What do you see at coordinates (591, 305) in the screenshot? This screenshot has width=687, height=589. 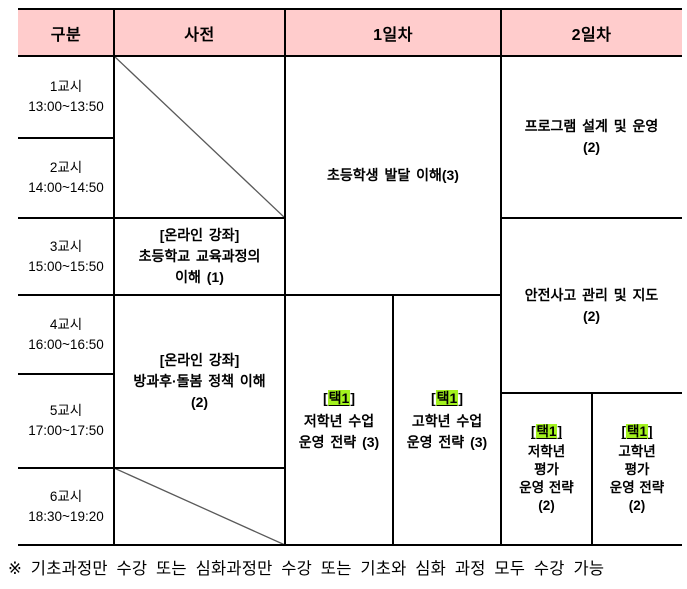 I see `day2-safety-cell: 안전사고 관리 및 지도 (2)` at bounding box center [591, 305].